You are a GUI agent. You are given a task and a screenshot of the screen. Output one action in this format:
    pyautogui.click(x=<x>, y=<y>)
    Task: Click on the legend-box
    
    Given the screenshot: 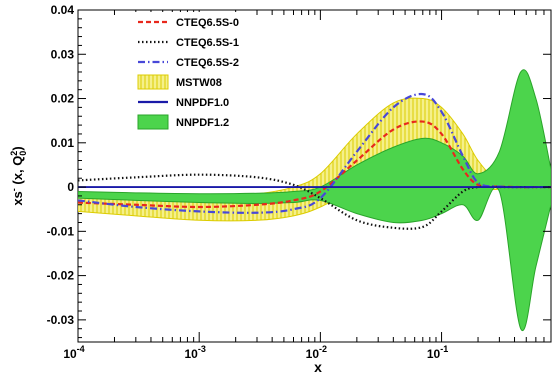 What is the action you would take?
    pyautogui.click(x=195, y=71)
    